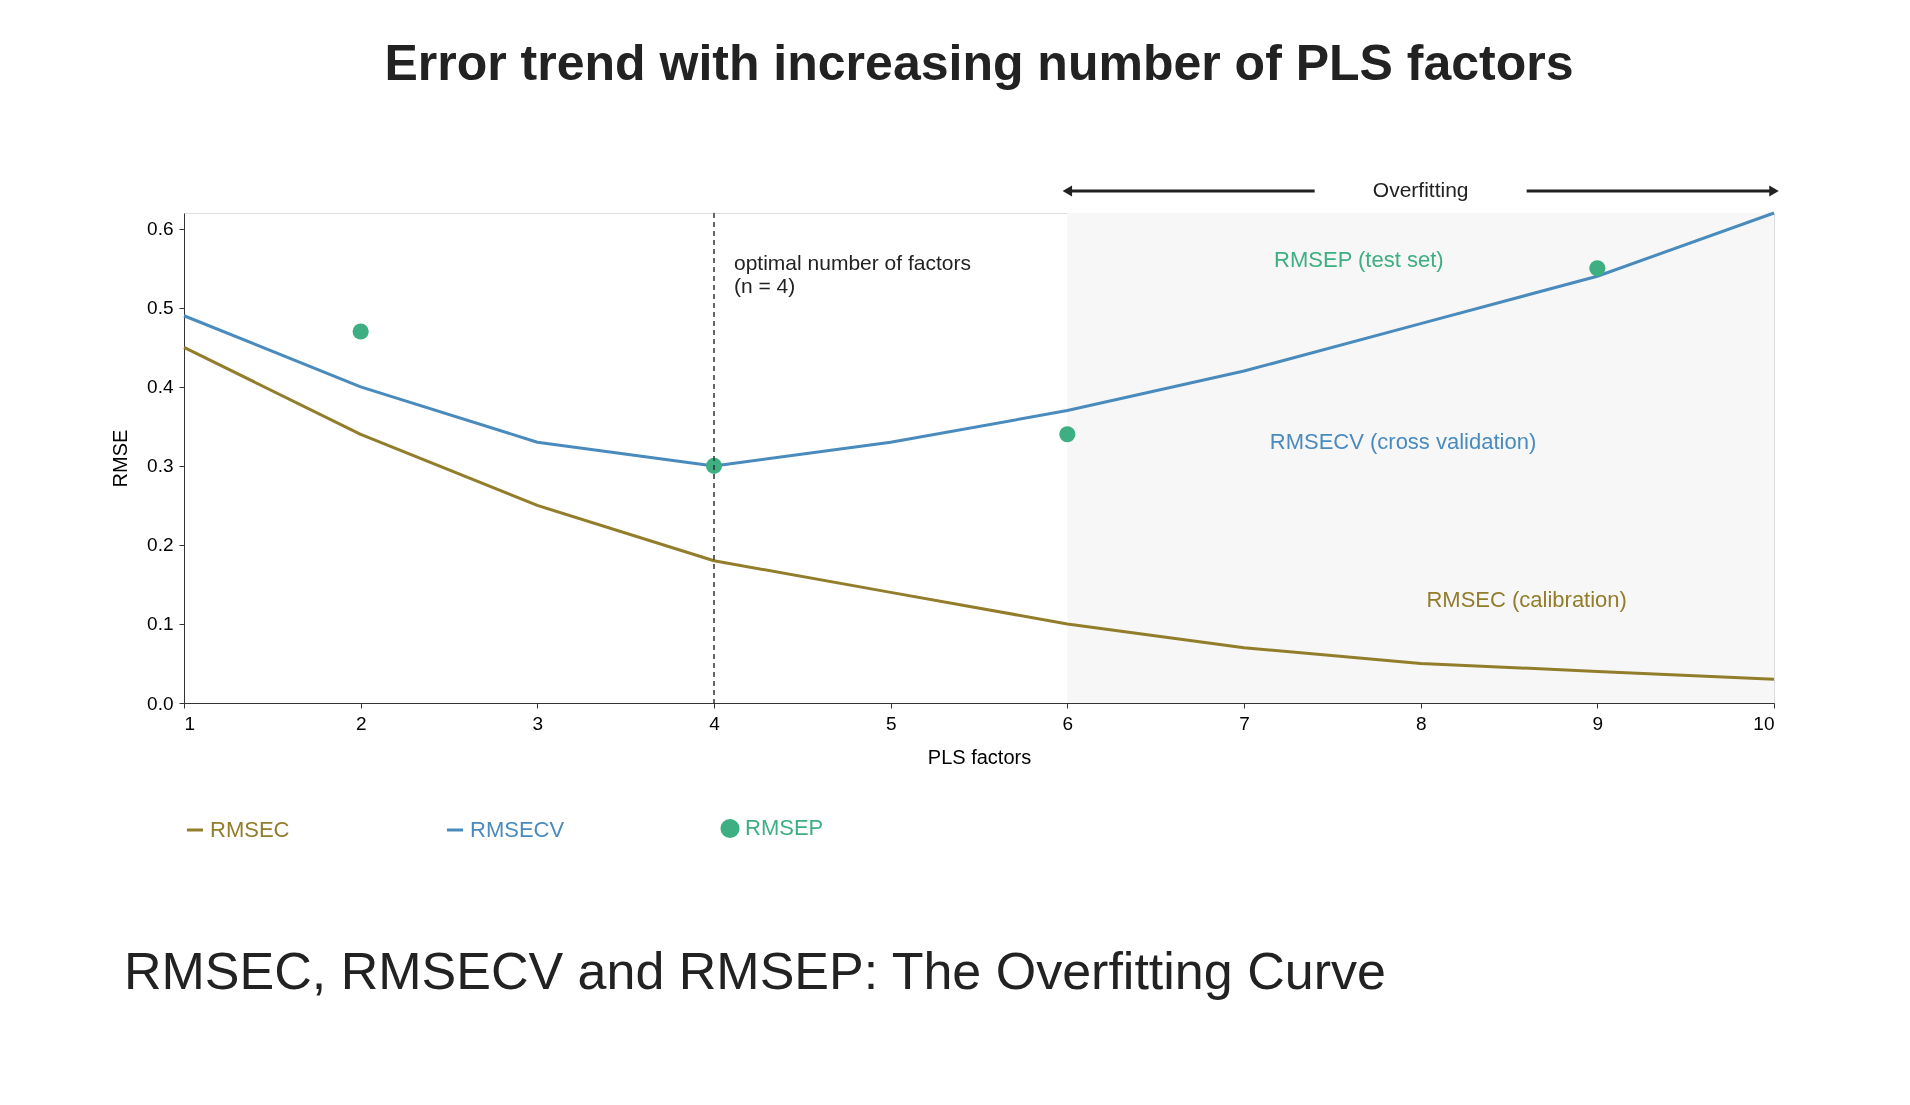 The height and width of the screenshot is (1105, 1910). Describe the element at coordinates (715, 723) in the screenshot. I see `x-tick-label: 4` at that location.